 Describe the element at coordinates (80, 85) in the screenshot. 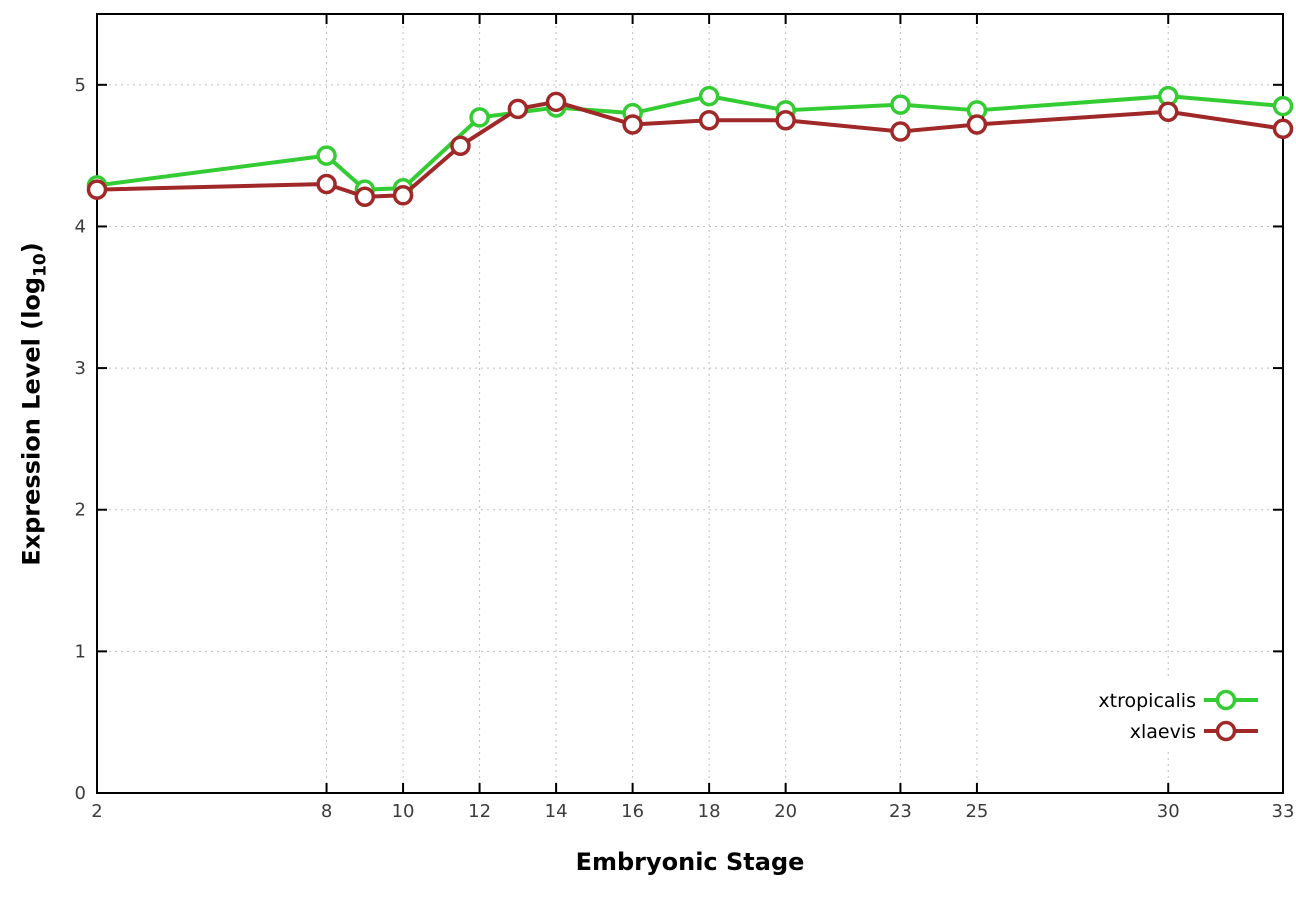

I see `y-tick-label: 5` at that location.